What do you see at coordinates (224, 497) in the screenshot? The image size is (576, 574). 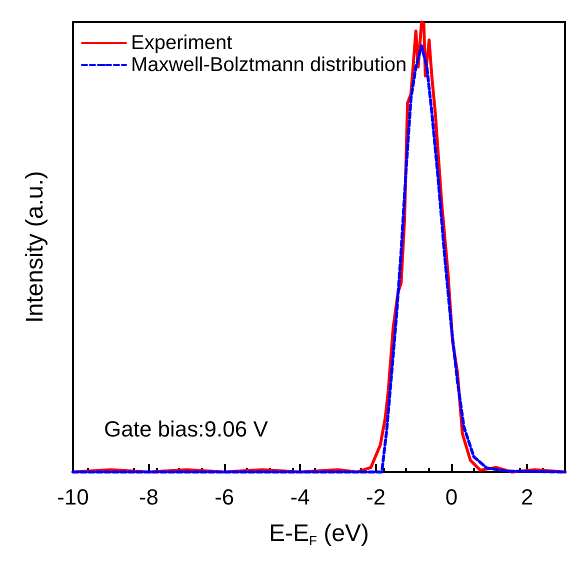 I see `x-tick-label: -6` at bounding box center [224, 497].